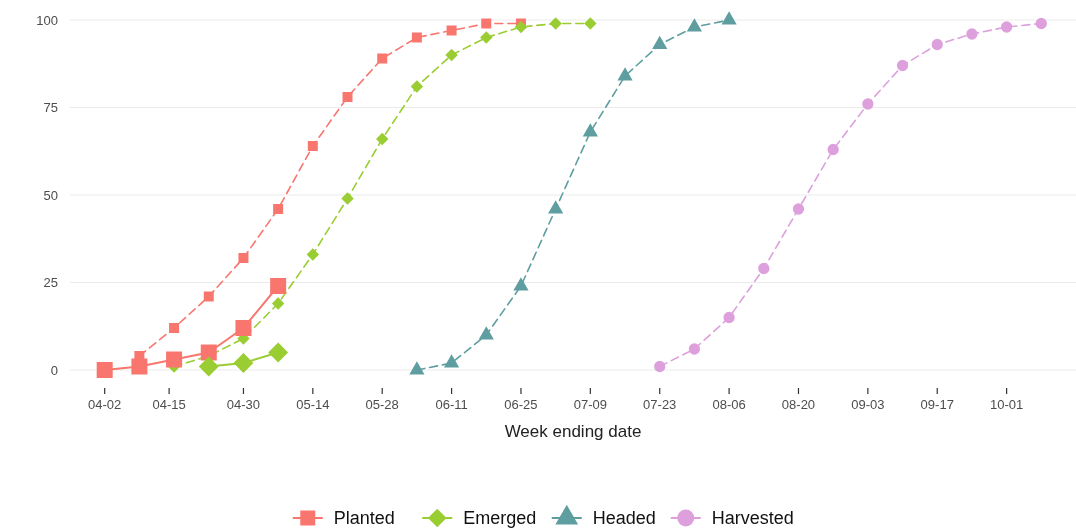 The height and width of the screenshot is (531, 1076). Describe the element at coordinates (243, 404) in the screenshot. I see `x-tick-label: 04-30` at that location.